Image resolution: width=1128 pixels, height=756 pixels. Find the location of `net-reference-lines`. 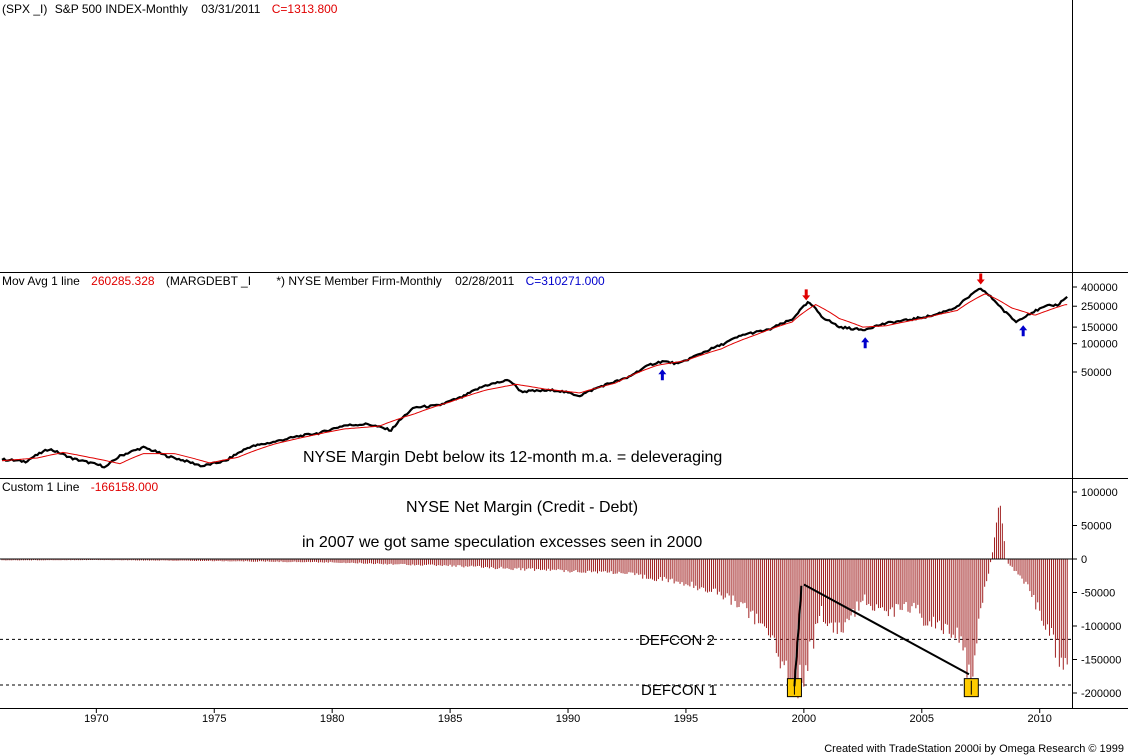

net-reference-lines is located at coordinates (536, 662).